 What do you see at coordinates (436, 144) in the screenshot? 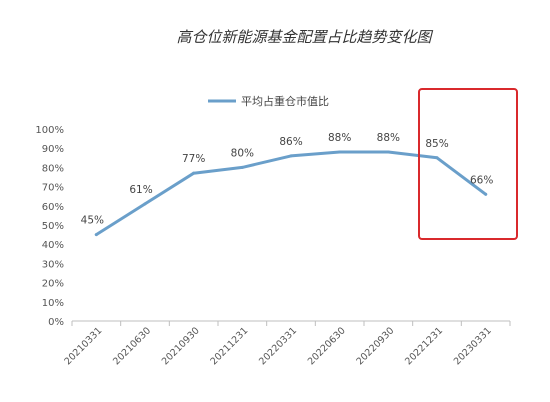
I see `data-label: 85%` at bounding box center [436, 144].